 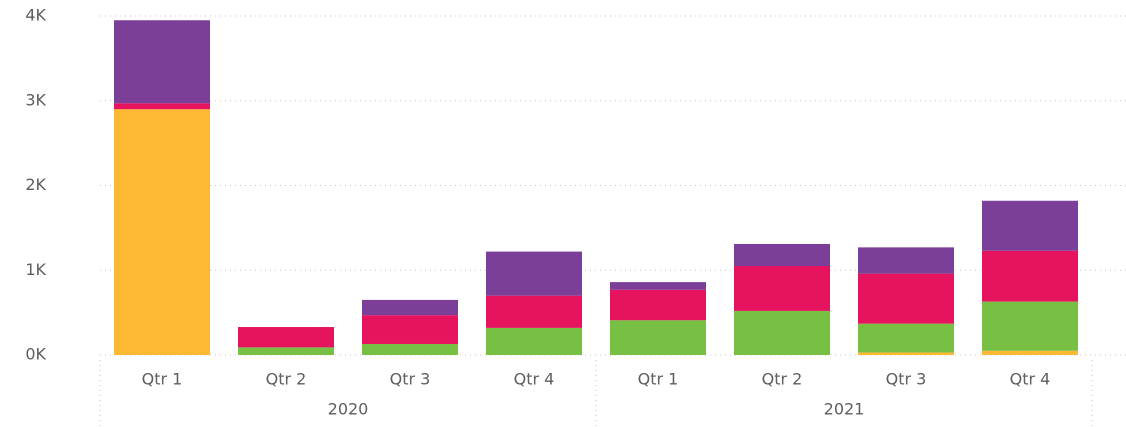 I want to click on y-tick-label: 1K, so click(x=35, y=269).